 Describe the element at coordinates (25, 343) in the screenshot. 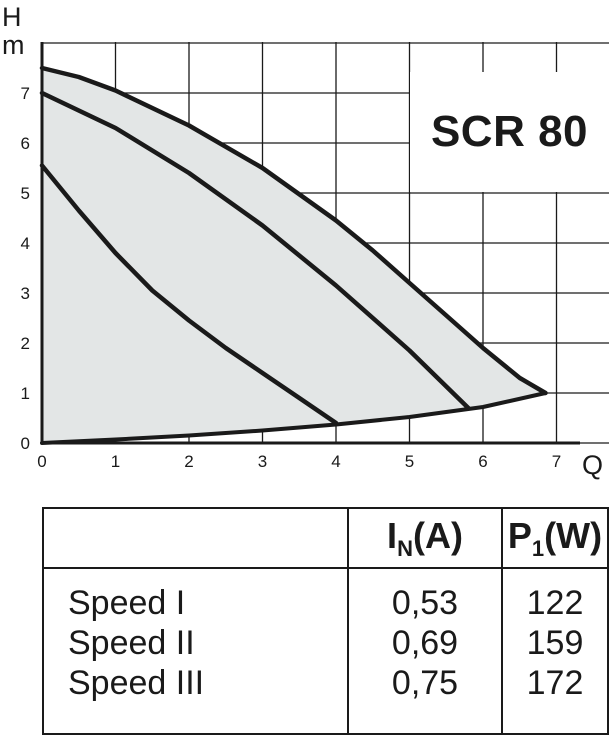

I see `y-tick-label: 2` at that location.